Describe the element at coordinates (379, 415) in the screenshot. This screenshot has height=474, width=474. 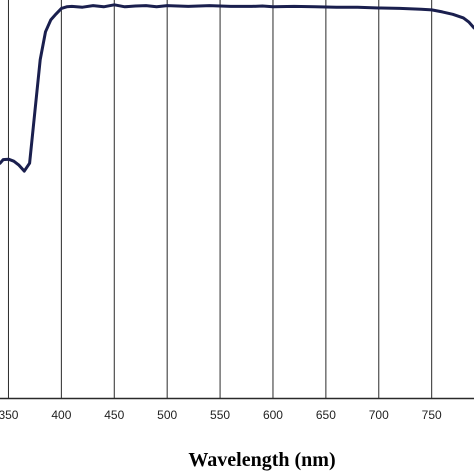
I see `x-tick-label-700: 700` at that location.